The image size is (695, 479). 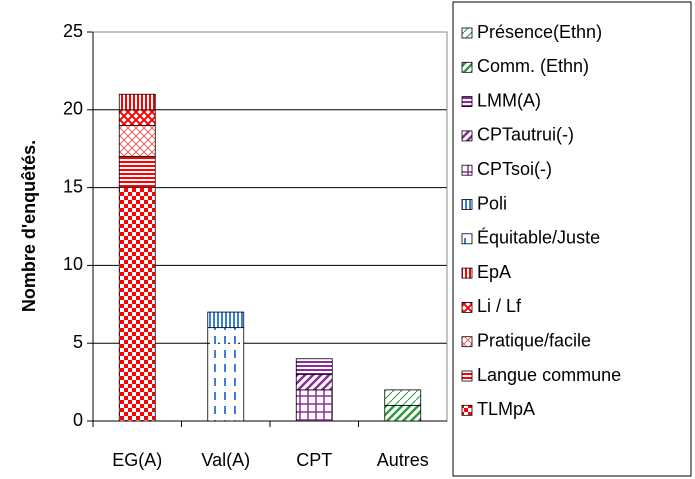 What do you see at coordinates (539, 32) in the screenshot?
I see `legend-label: Présence(Ethn)` at bounding box center [539, 32].